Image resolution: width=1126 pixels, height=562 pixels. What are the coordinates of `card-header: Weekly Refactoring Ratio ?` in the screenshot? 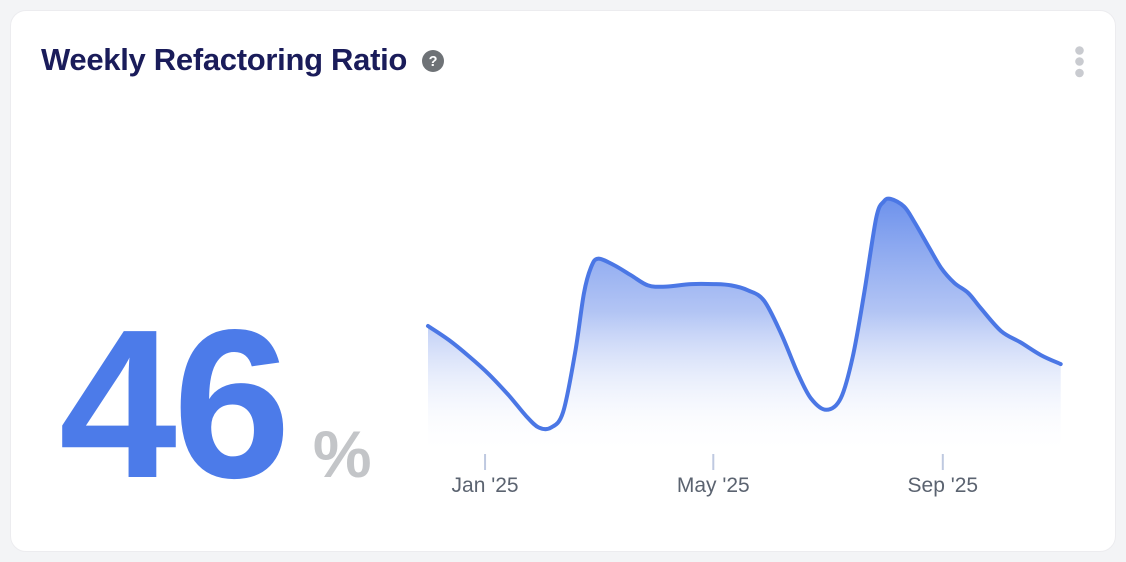 It's located at (243, 60).